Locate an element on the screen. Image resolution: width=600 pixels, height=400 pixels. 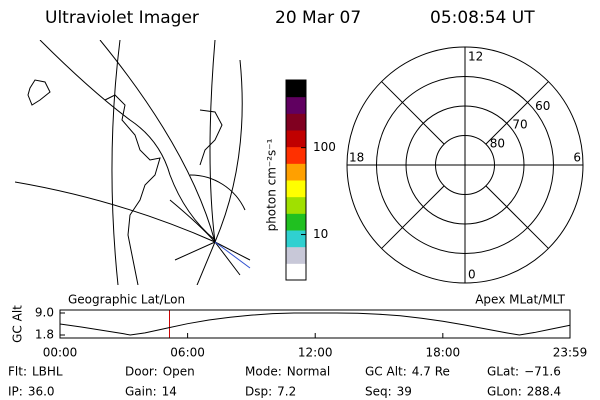
mlt-label: 12 is located at coordinates (475, 57).